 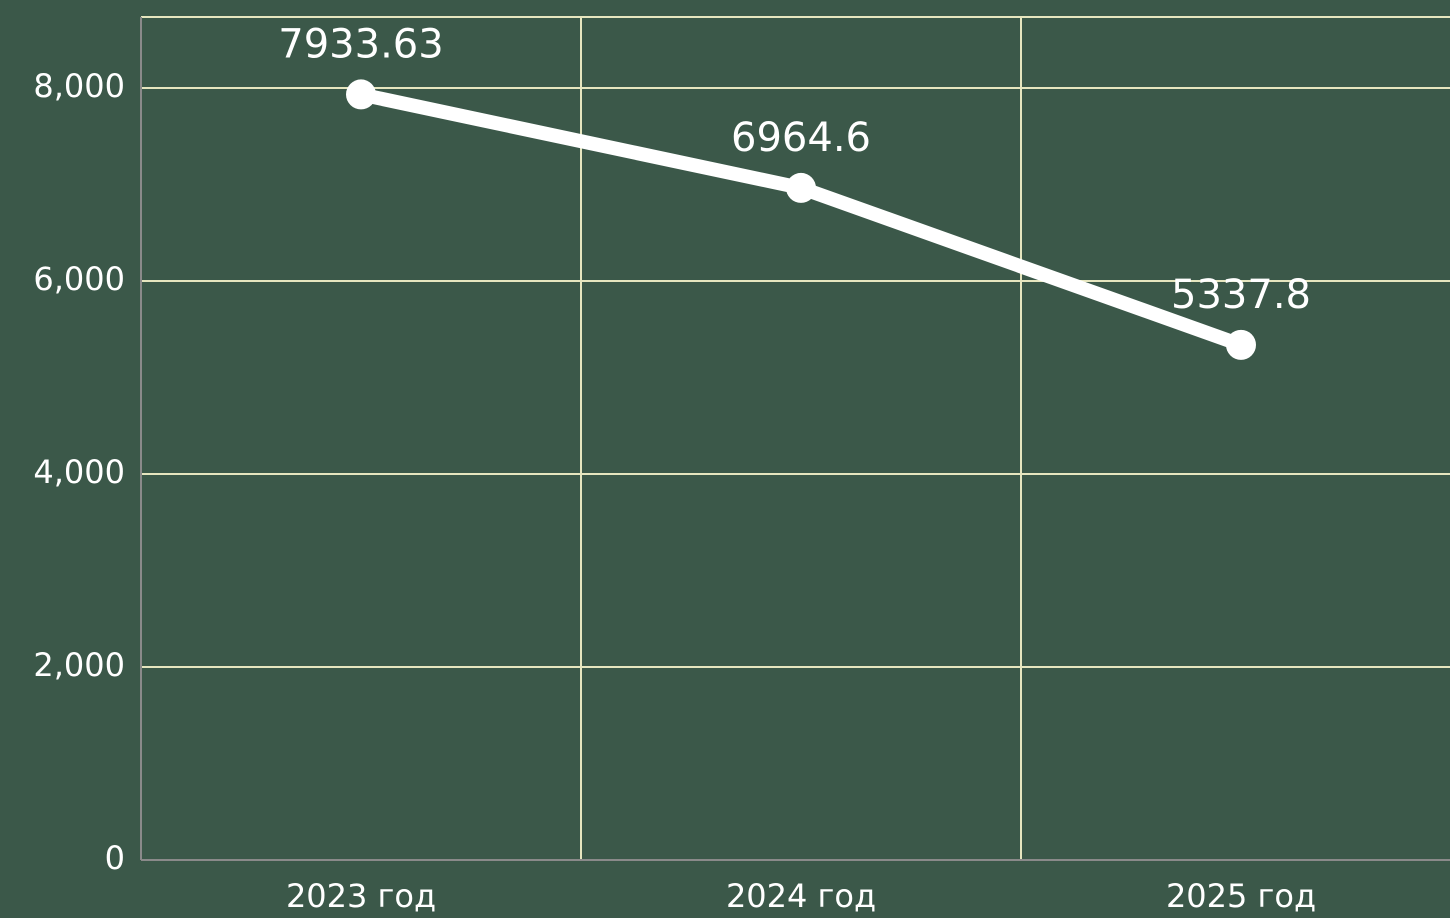 What do you see at coordinates (1241, 896) in the screenshot?
I see `x-tick-label: 2025 год` at bounding box center [1241, 896].